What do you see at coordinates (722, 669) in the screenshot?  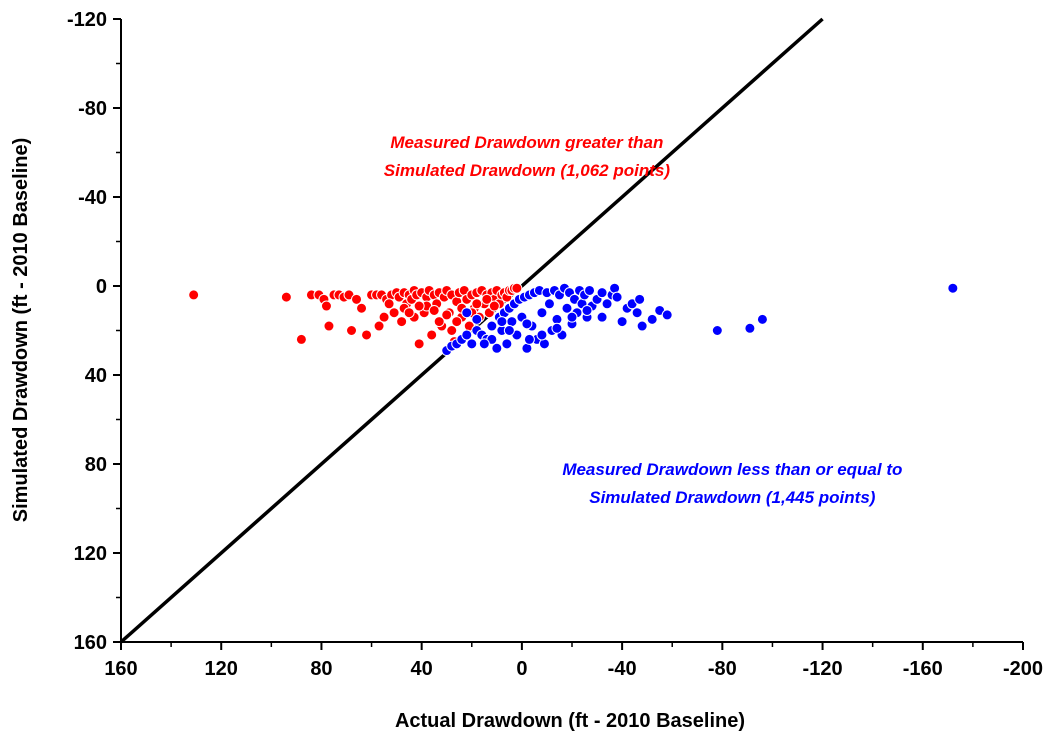 I see `x-tick-label: -80` at bounding box center [722, 669].